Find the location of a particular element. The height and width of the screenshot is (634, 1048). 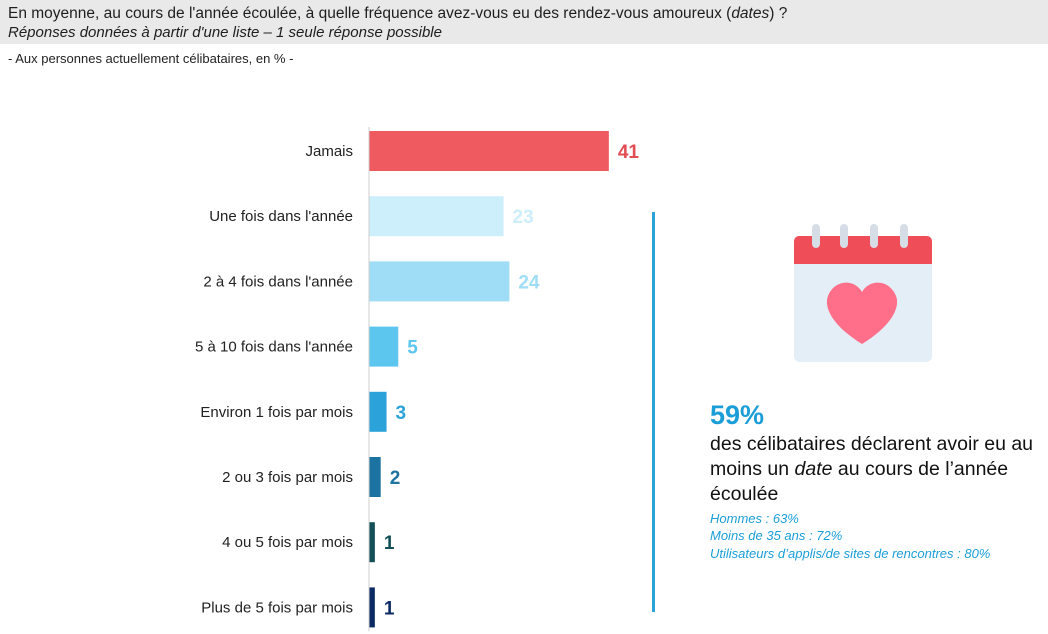

callout-percent: 59% is located at coordinates (737, 415).